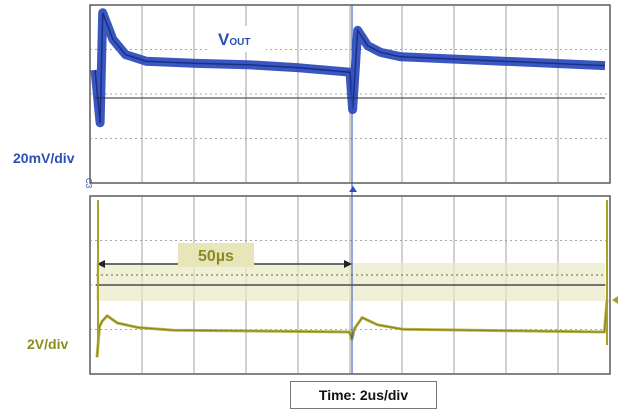  I want to click on ch1-scale-label: 20mV/div, so click(44, 158).